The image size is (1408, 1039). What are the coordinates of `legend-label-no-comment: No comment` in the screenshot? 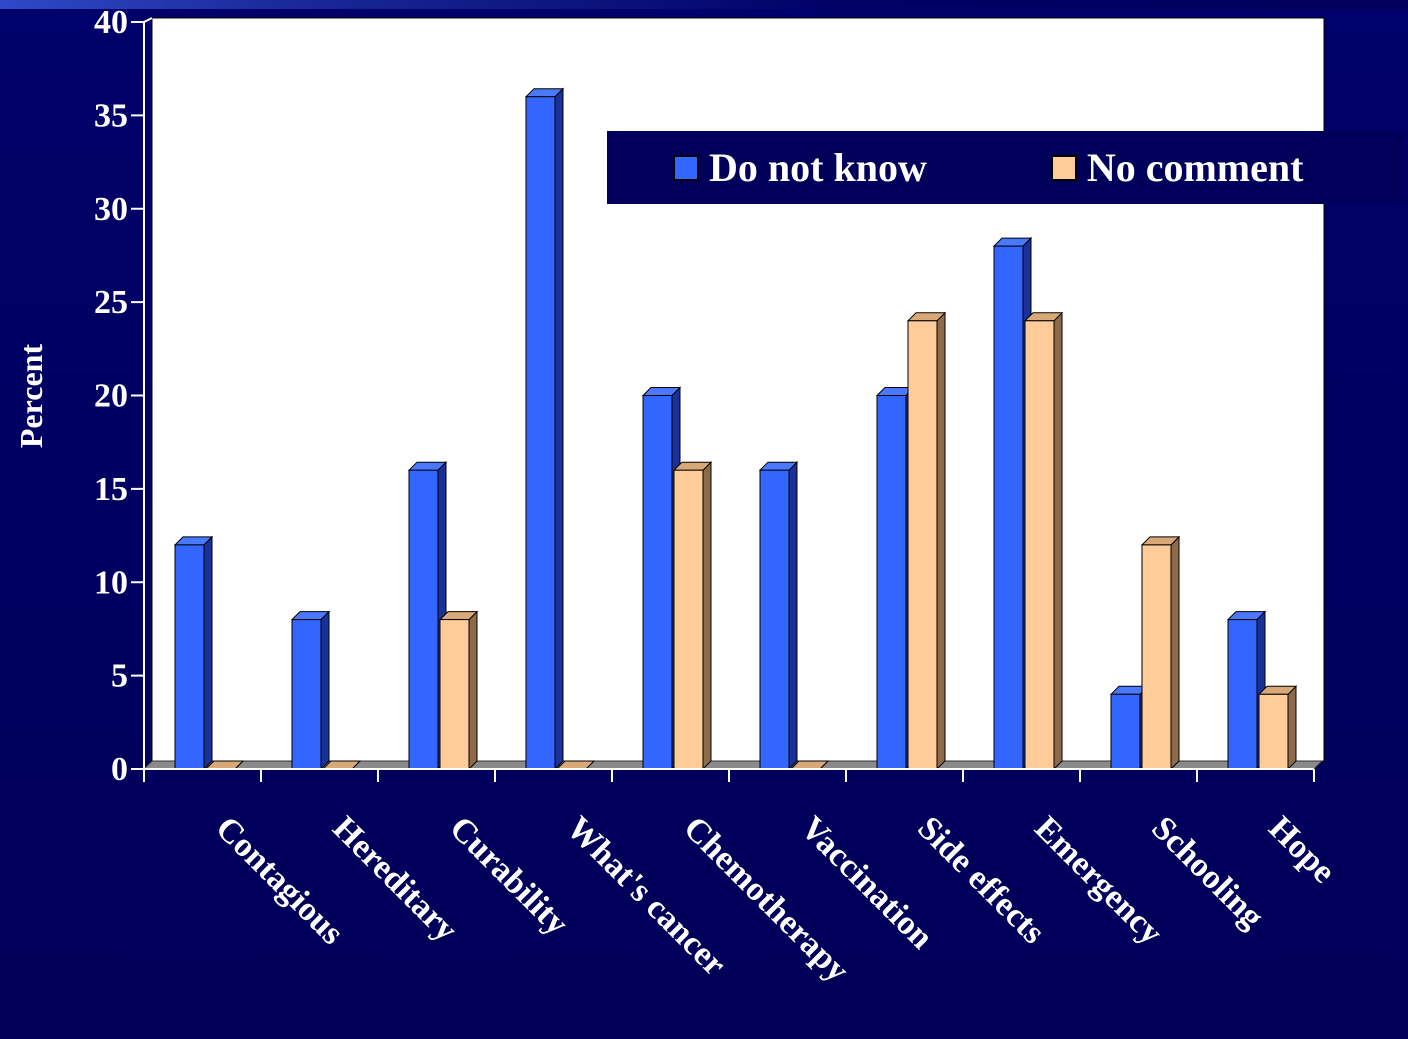 It's located at (1195, 167).